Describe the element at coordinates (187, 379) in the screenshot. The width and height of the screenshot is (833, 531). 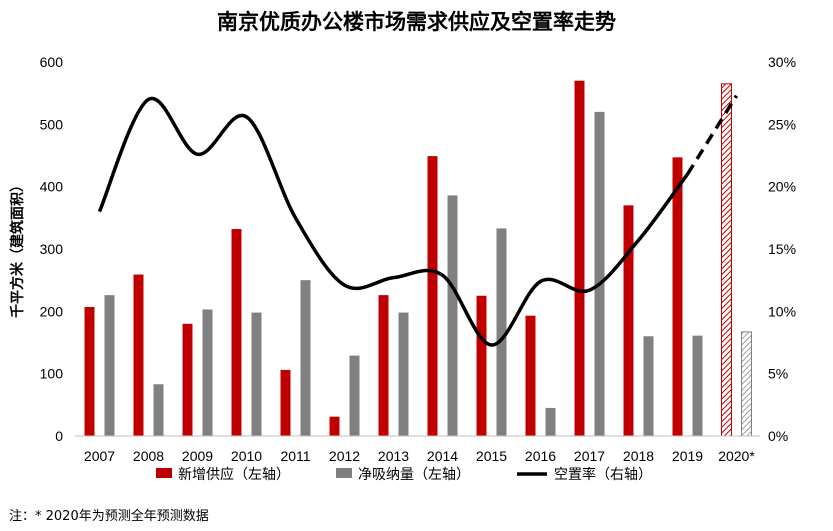
I see `bar-supply-2009` at that location.